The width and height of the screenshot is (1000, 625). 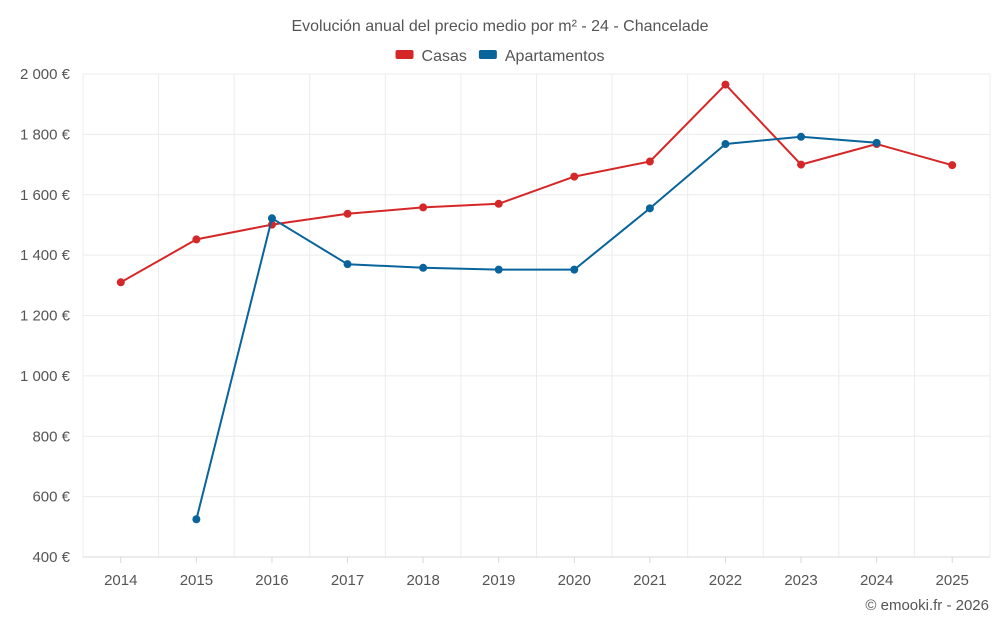 What do you see at coordinates (574, 580) in the screenshot?
I see `x-tick-label: 2020` at bounding box center [574, 580].